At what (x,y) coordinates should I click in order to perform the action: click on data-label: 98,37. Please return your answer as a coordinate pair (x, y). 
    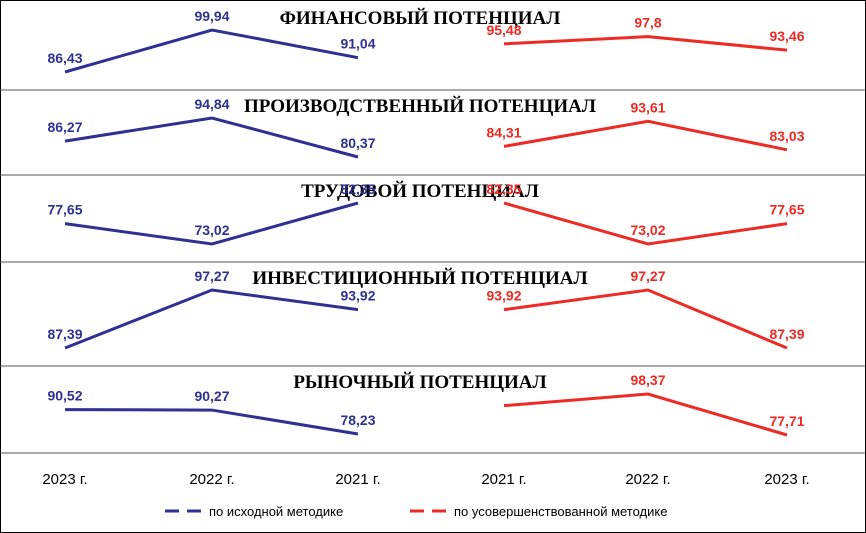
    Looking at the image, I should click on (647, 380).